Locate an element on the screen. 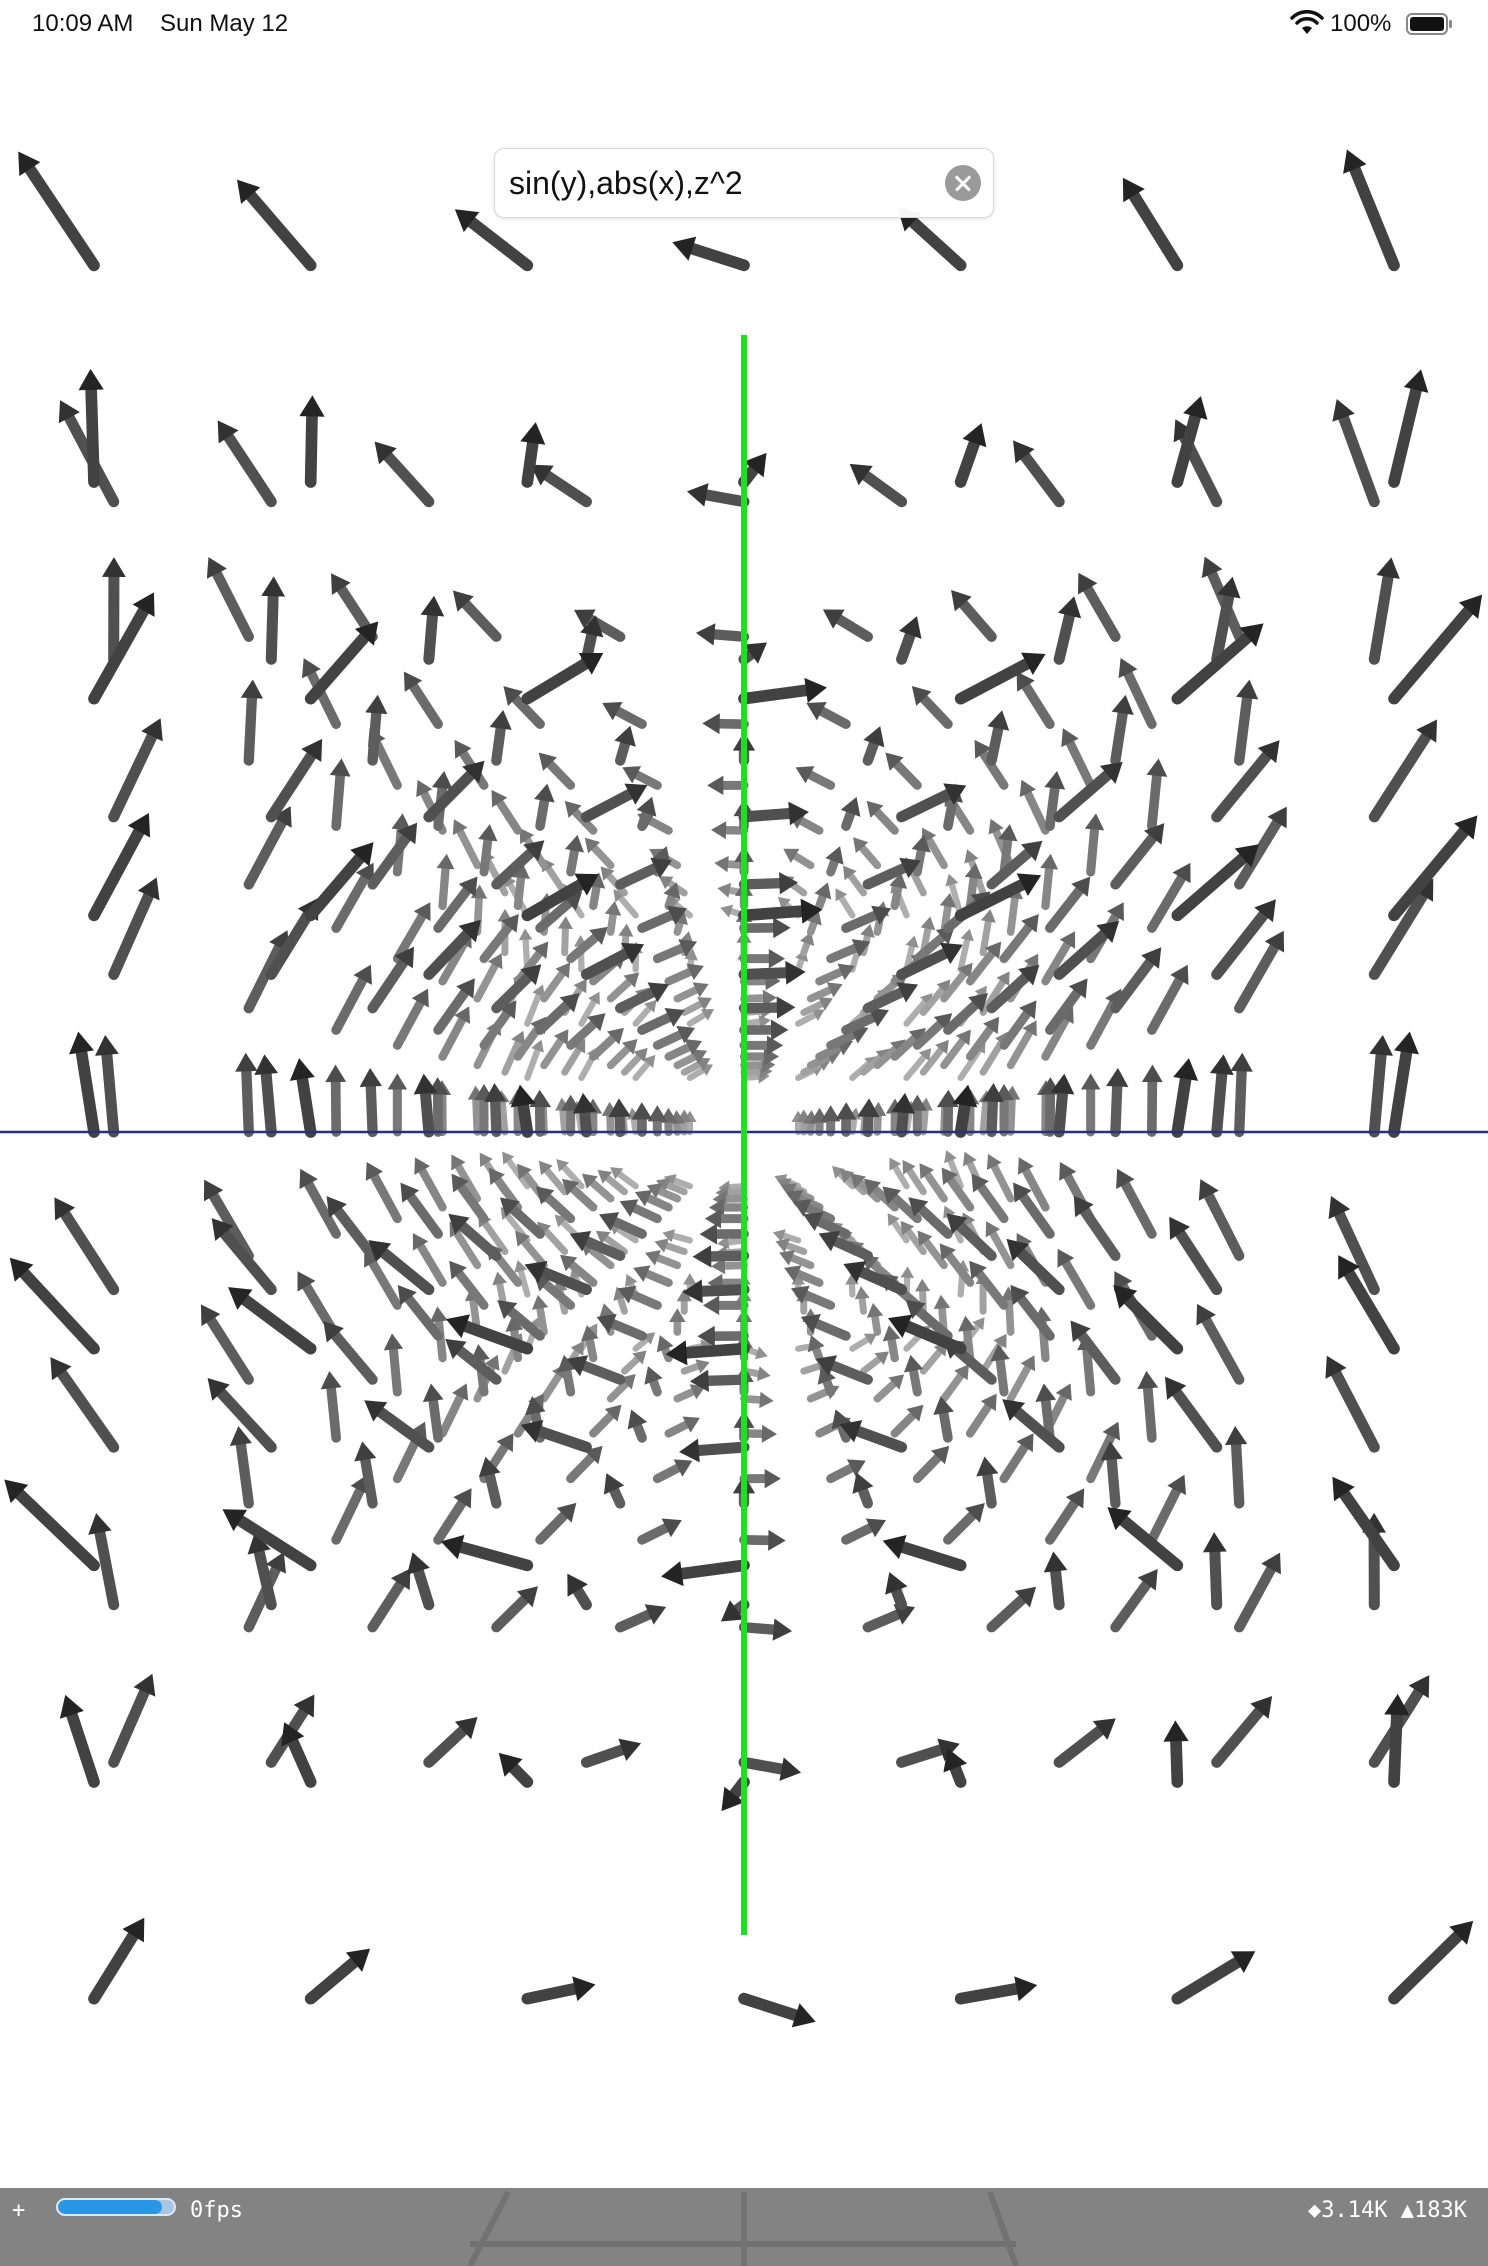  fps-meter-fill is located at coordinates (110, 2207).